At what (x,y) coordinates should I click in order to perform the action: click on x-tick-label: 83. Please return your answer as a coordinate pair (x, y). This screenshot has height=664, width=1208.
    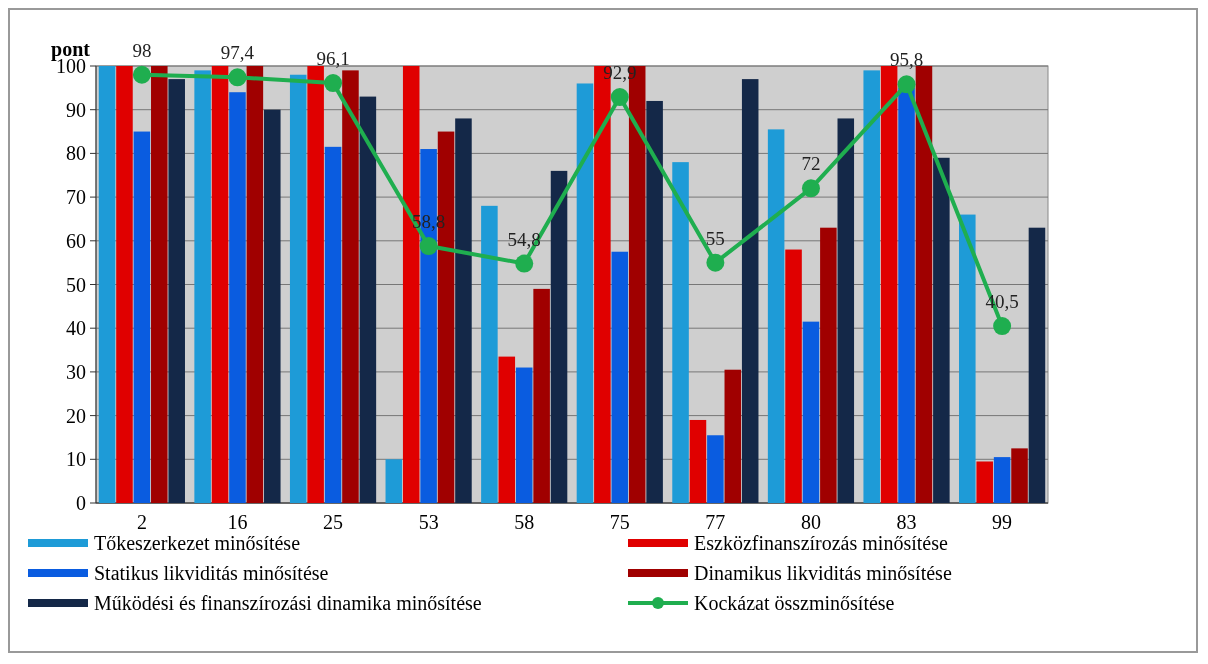
    Looking at the image, I should click on (906, 522).